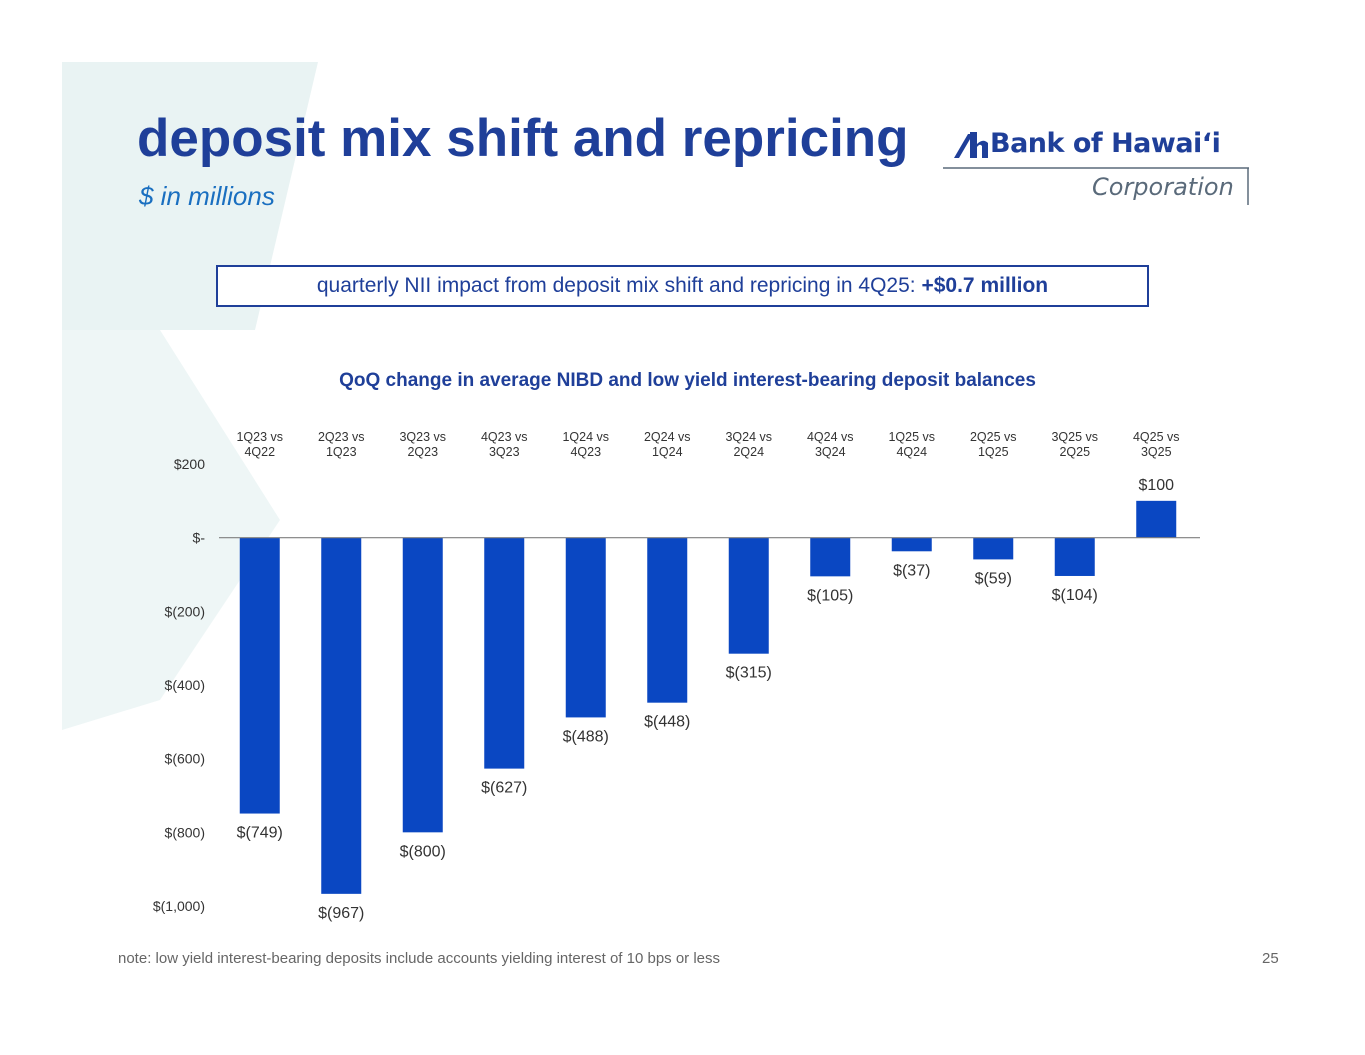 The image size is (1365, 1055). I want to click on x-category-label: 3Q25 vs 2Q25, so click(1074, 444).